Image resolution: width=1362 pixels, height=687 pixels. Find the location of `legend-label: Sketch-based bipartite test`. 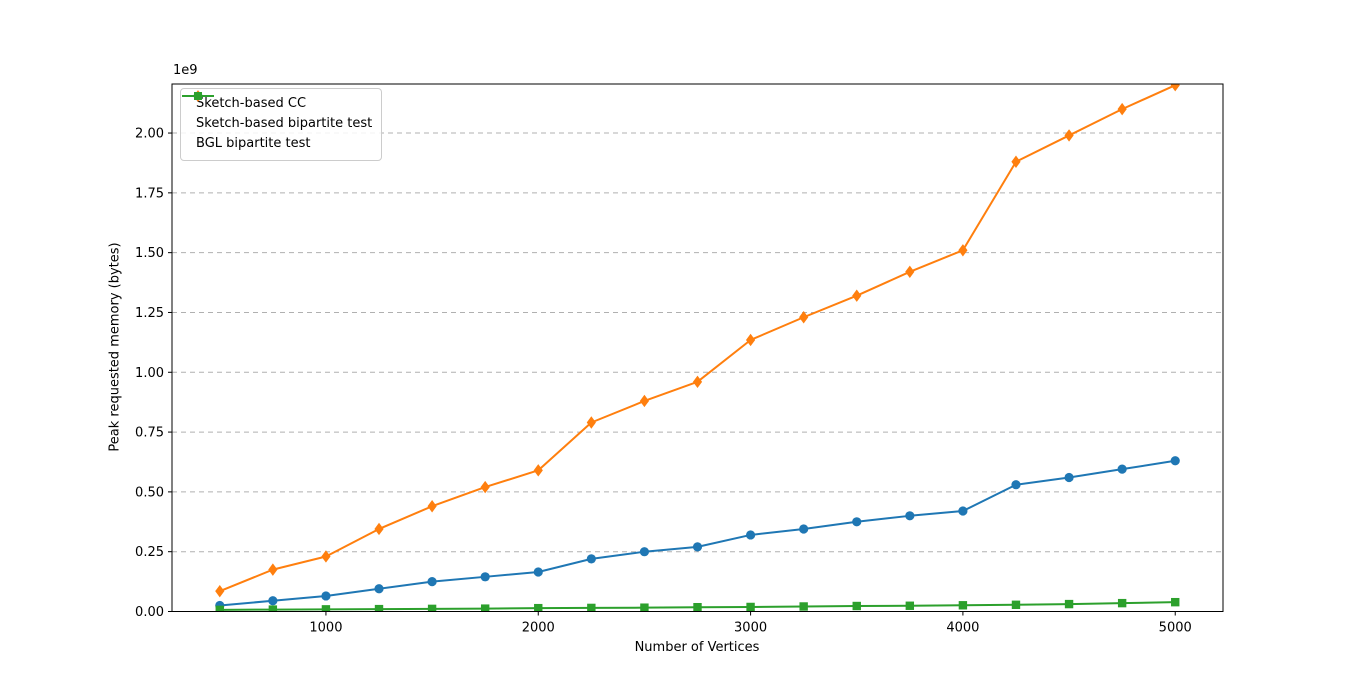

legend-label: Sketch-based bipartite test is located at coordinates (284, 123).